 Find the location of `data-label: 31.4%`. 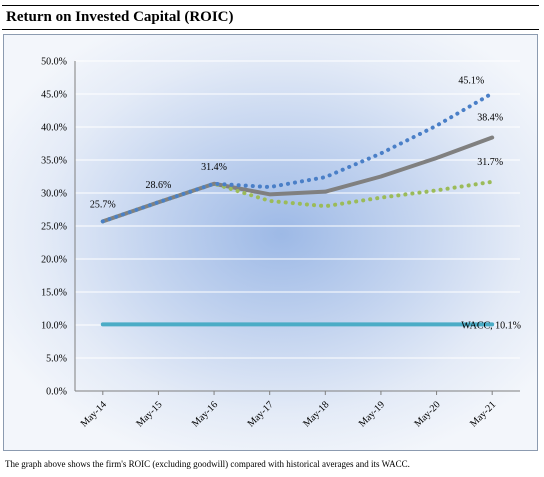

data-label: 31.4% is located at coordinates (214, 167).